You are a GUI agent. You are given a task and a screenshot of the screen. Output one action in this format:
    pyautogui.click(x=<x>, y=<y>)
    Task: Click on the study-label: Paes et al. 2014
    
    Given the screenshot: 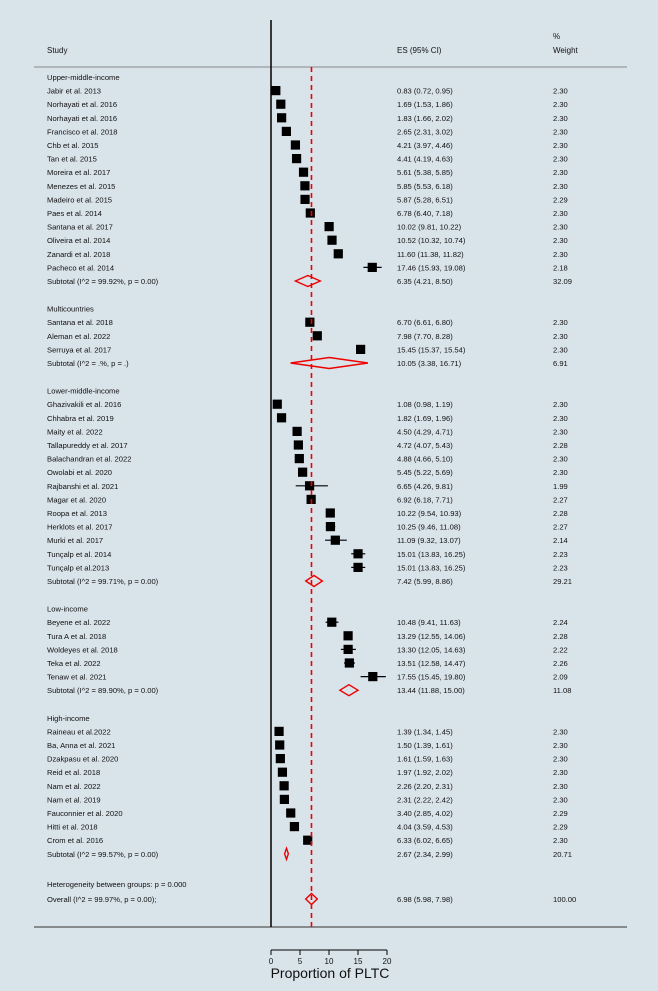 What is the action you would take?
    pyautogui.click(x=74, y=213)
    